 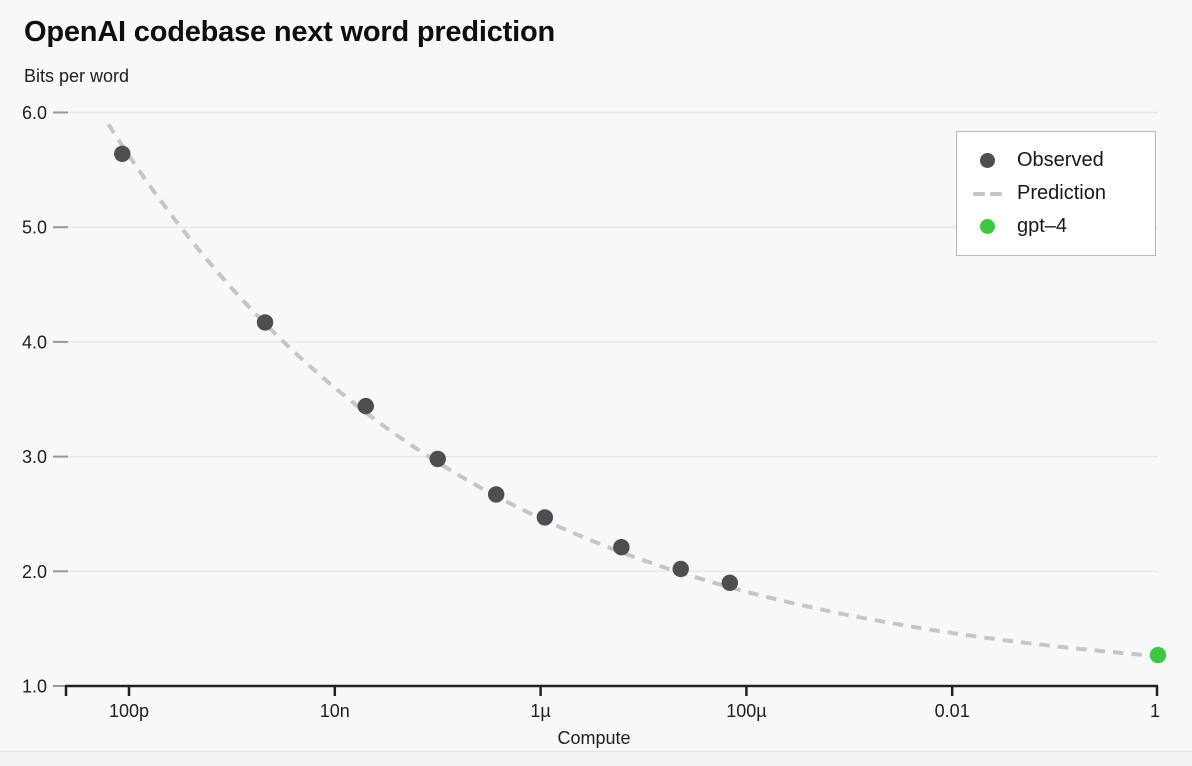 What do you see at coordinates (594, 738) in the screenshot?
I see `x-axis-title: Compute` at bounding box center [594, 738].